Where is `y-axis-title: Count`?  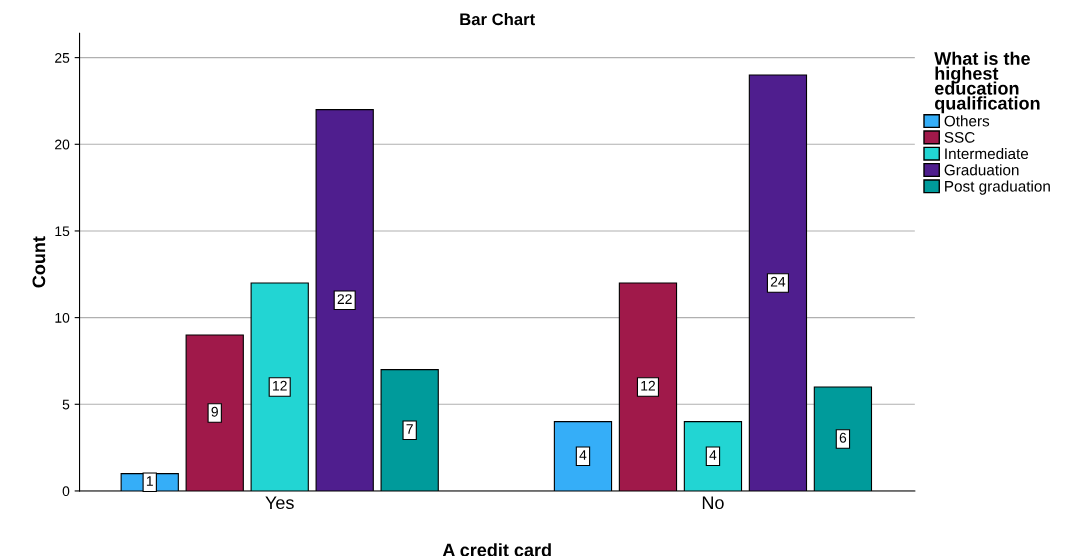
y-axis-title: Count is located at coordinates (39, 262).